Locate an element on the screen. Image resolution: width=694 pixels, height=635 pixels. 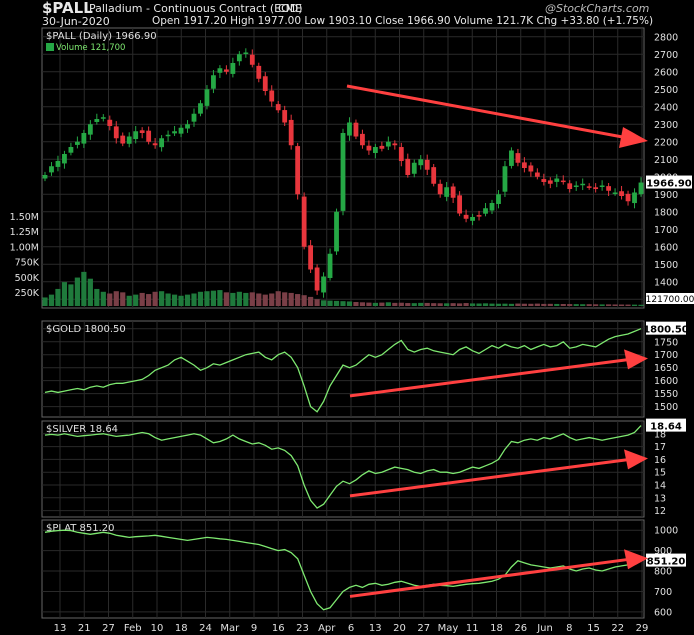
y-tick-label: 2500 is located at coordinates (666, 90).